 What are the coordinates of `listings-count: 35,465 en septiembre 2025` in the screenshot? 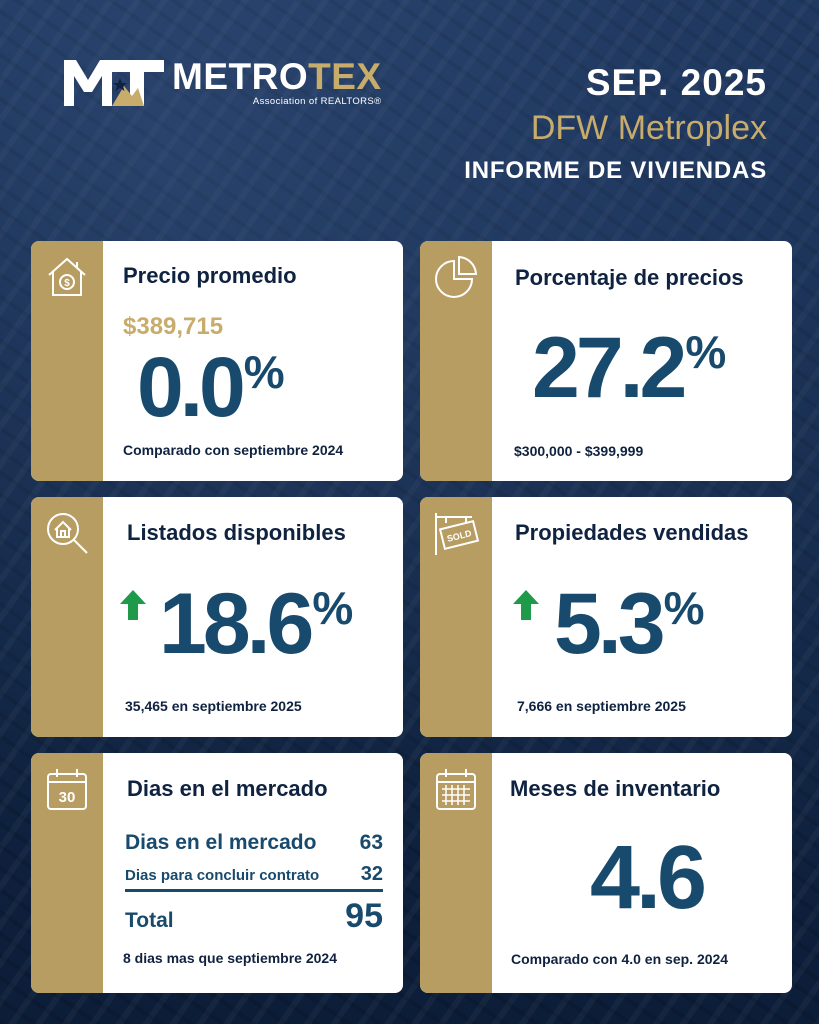 It's located at (213, 706).